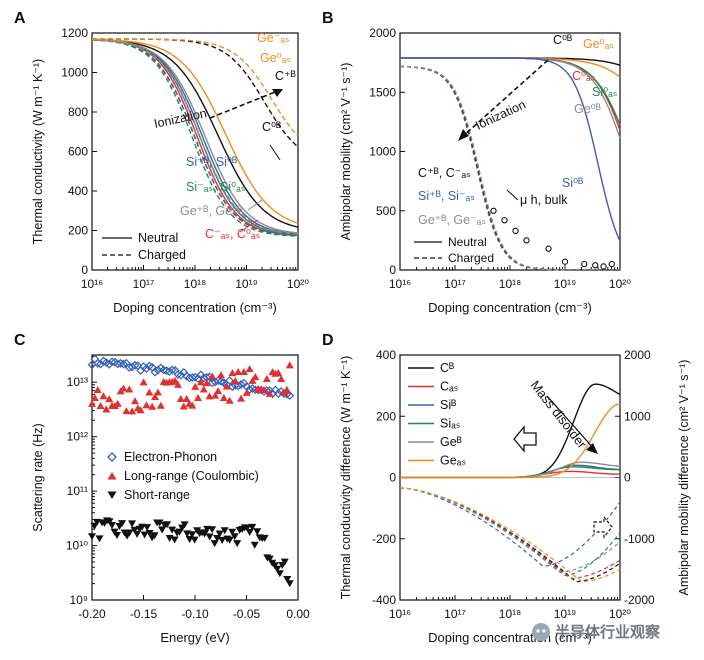 The height and width of the screenshot is (660, 704). Describe the element at coordinates (525, 439) in the screenshot. I see `left-axis-hollow-arrow` at that location.